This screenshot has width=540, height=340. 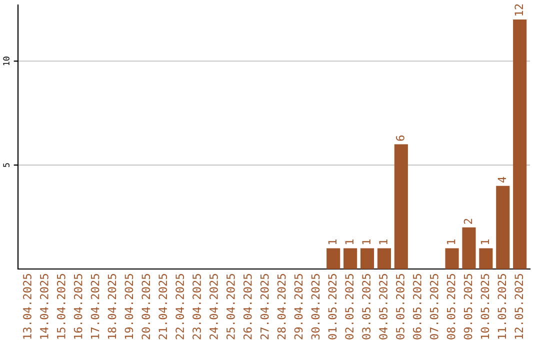 What do you see at coordinates (196, 307) in the screenshot?
I see `x-tick-label: 23.04.2025` at bounding box center [196, 307].